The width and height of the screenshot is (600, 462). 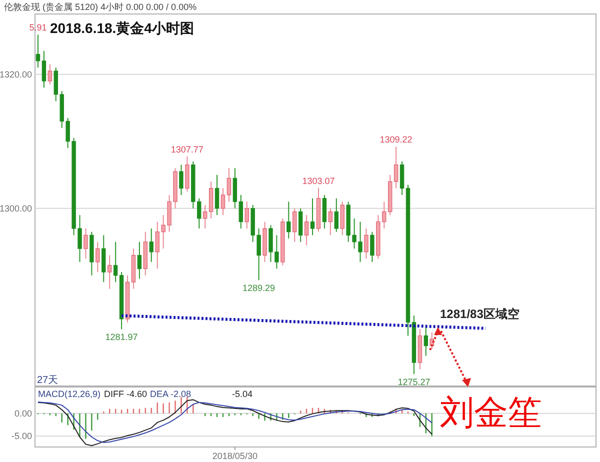 What do you see at coordinates (480, 314) in the screenshot?
I see `annotation: 1281/83区域空` at bounding box center [480, 314].